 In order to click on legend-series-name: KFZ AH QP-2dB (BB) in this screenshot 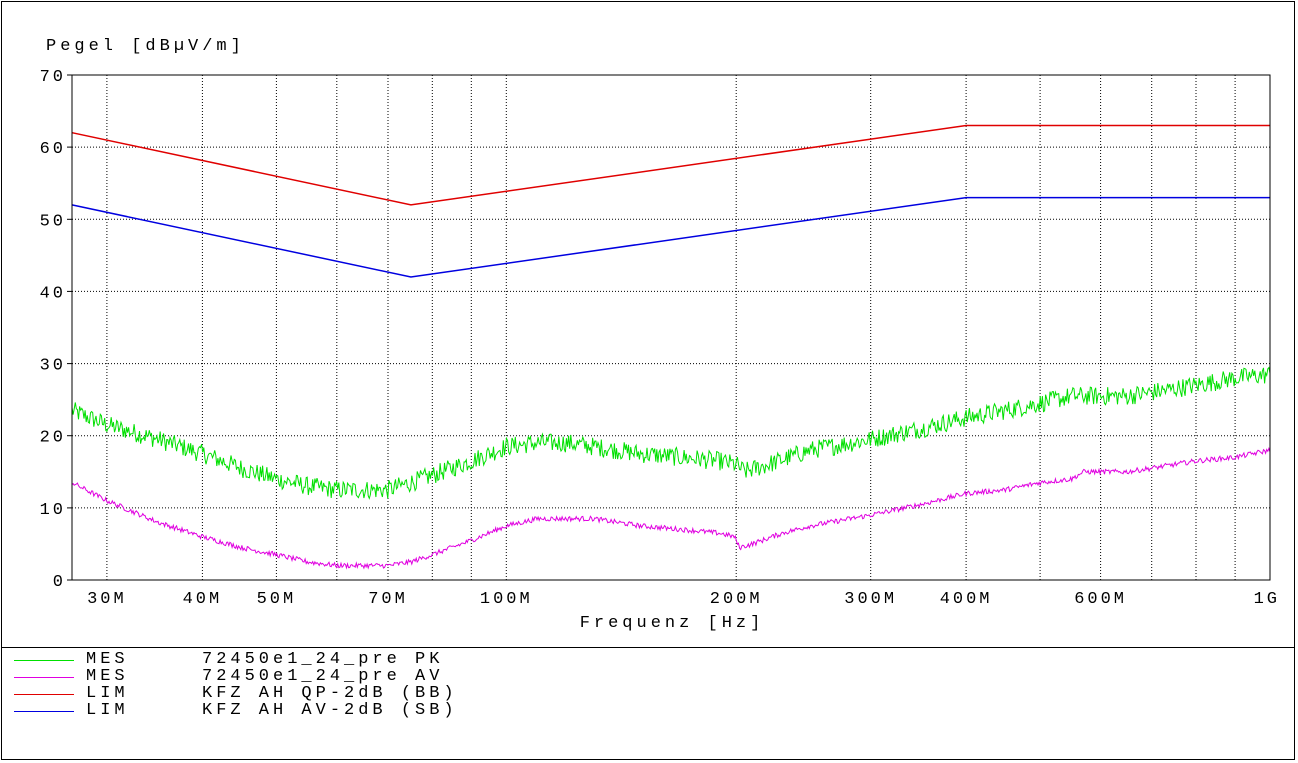, I will do `click(330, 693)`.